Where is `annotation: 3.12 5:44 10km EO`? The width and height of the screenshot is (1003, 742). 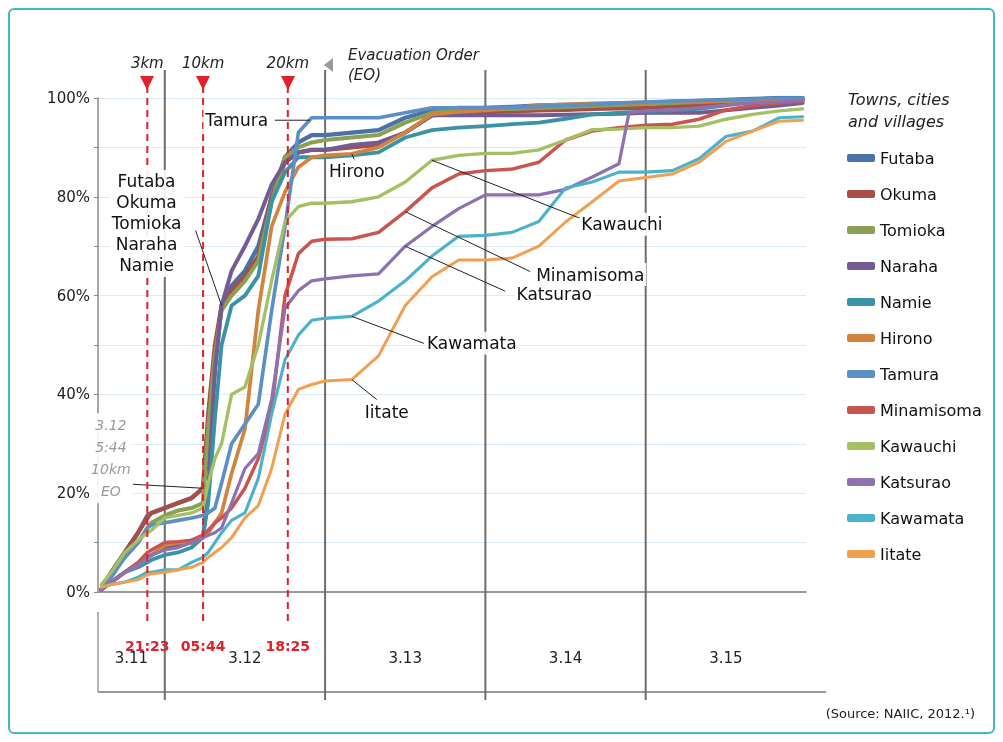
annotation: 3.12 5:44 10km EO is located at coordinates (111, 458).